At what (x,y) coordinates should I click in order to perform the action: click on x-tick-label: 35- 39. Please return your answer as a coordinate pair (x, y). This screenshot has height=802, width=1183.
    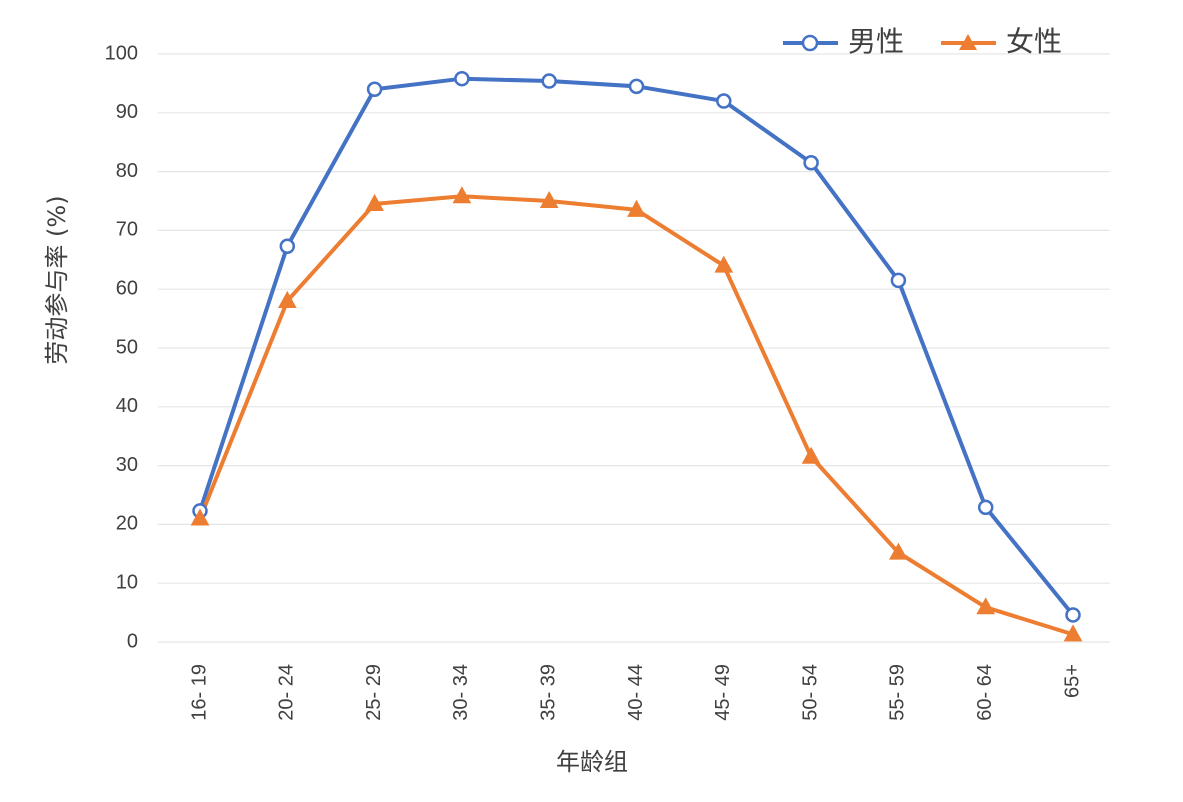
    Looking at the image, I should click on (548, 692).